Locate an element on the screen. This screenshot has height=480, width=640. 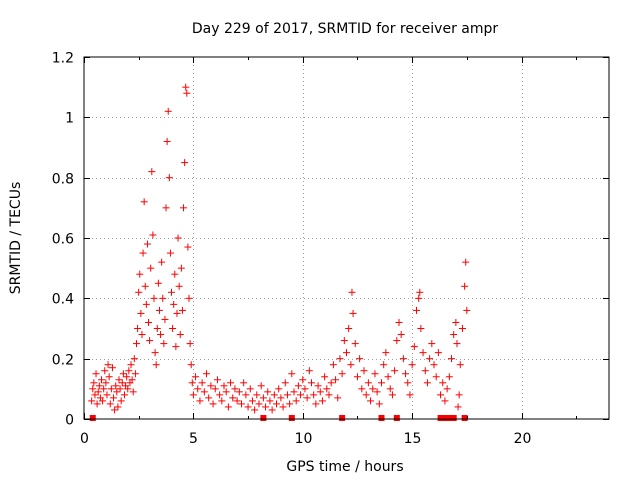
y-axis-label: SRMTID / TECUs is located at coordinates (16, 238).